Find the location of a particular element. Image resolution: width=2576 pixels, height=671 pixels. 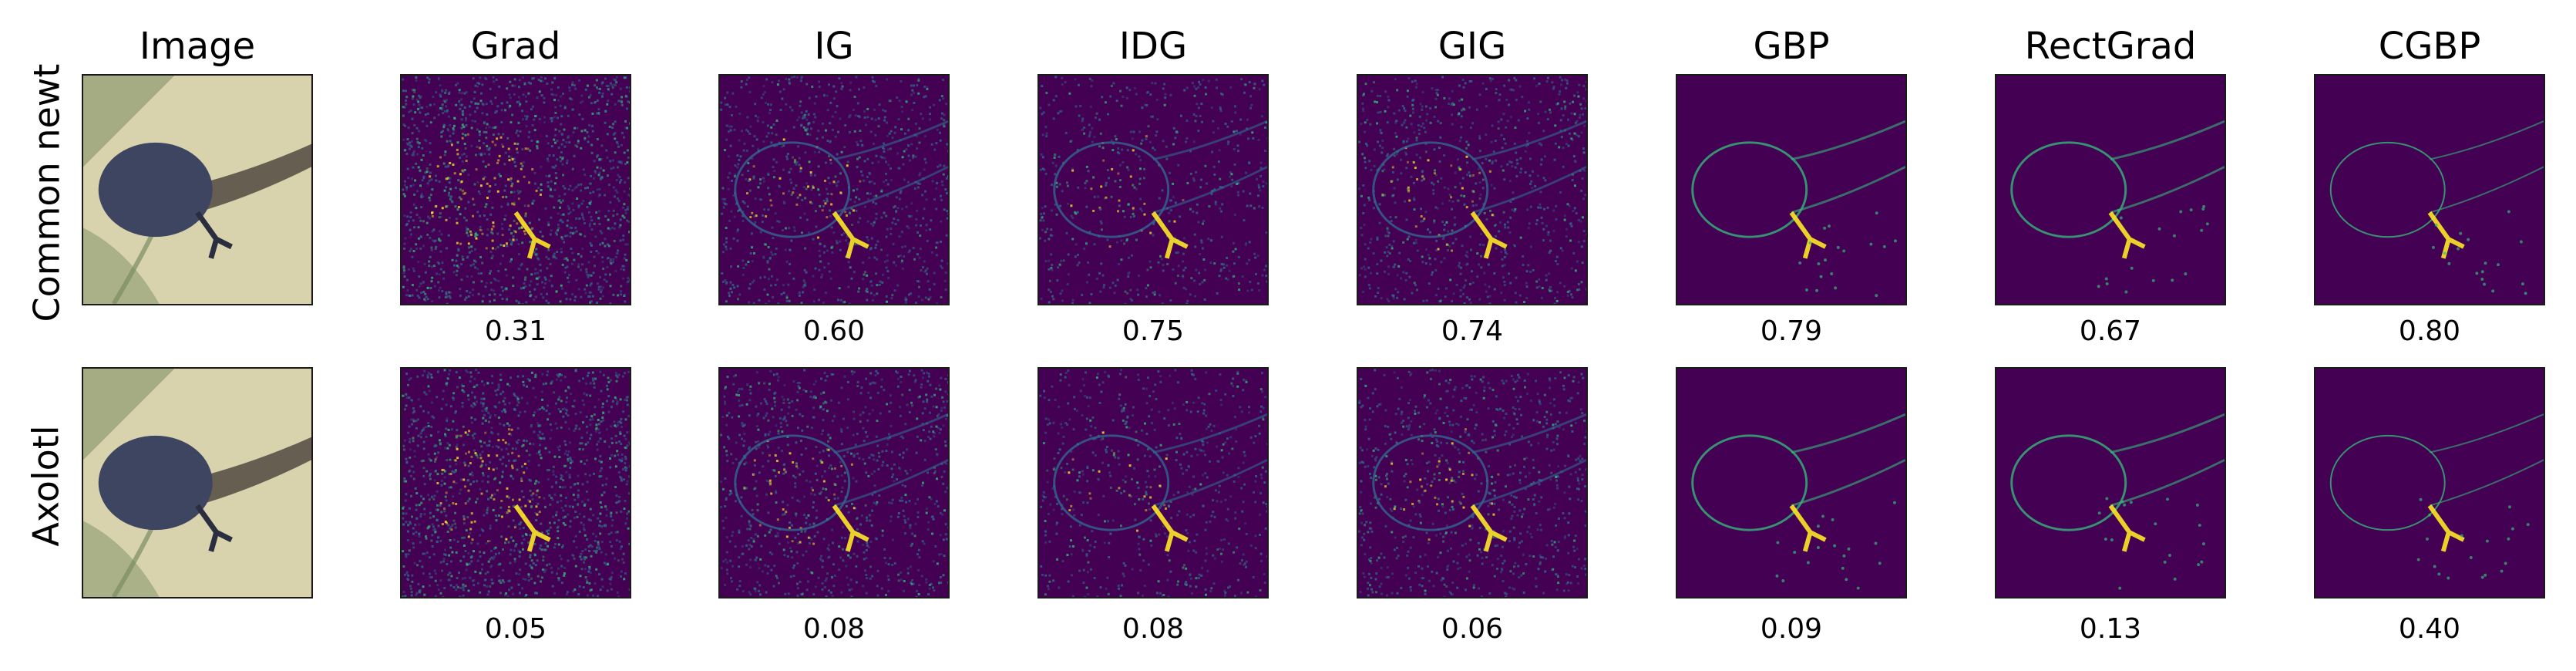

saliency-map-gbp-common-newt is located at coordinates (1791, 189).